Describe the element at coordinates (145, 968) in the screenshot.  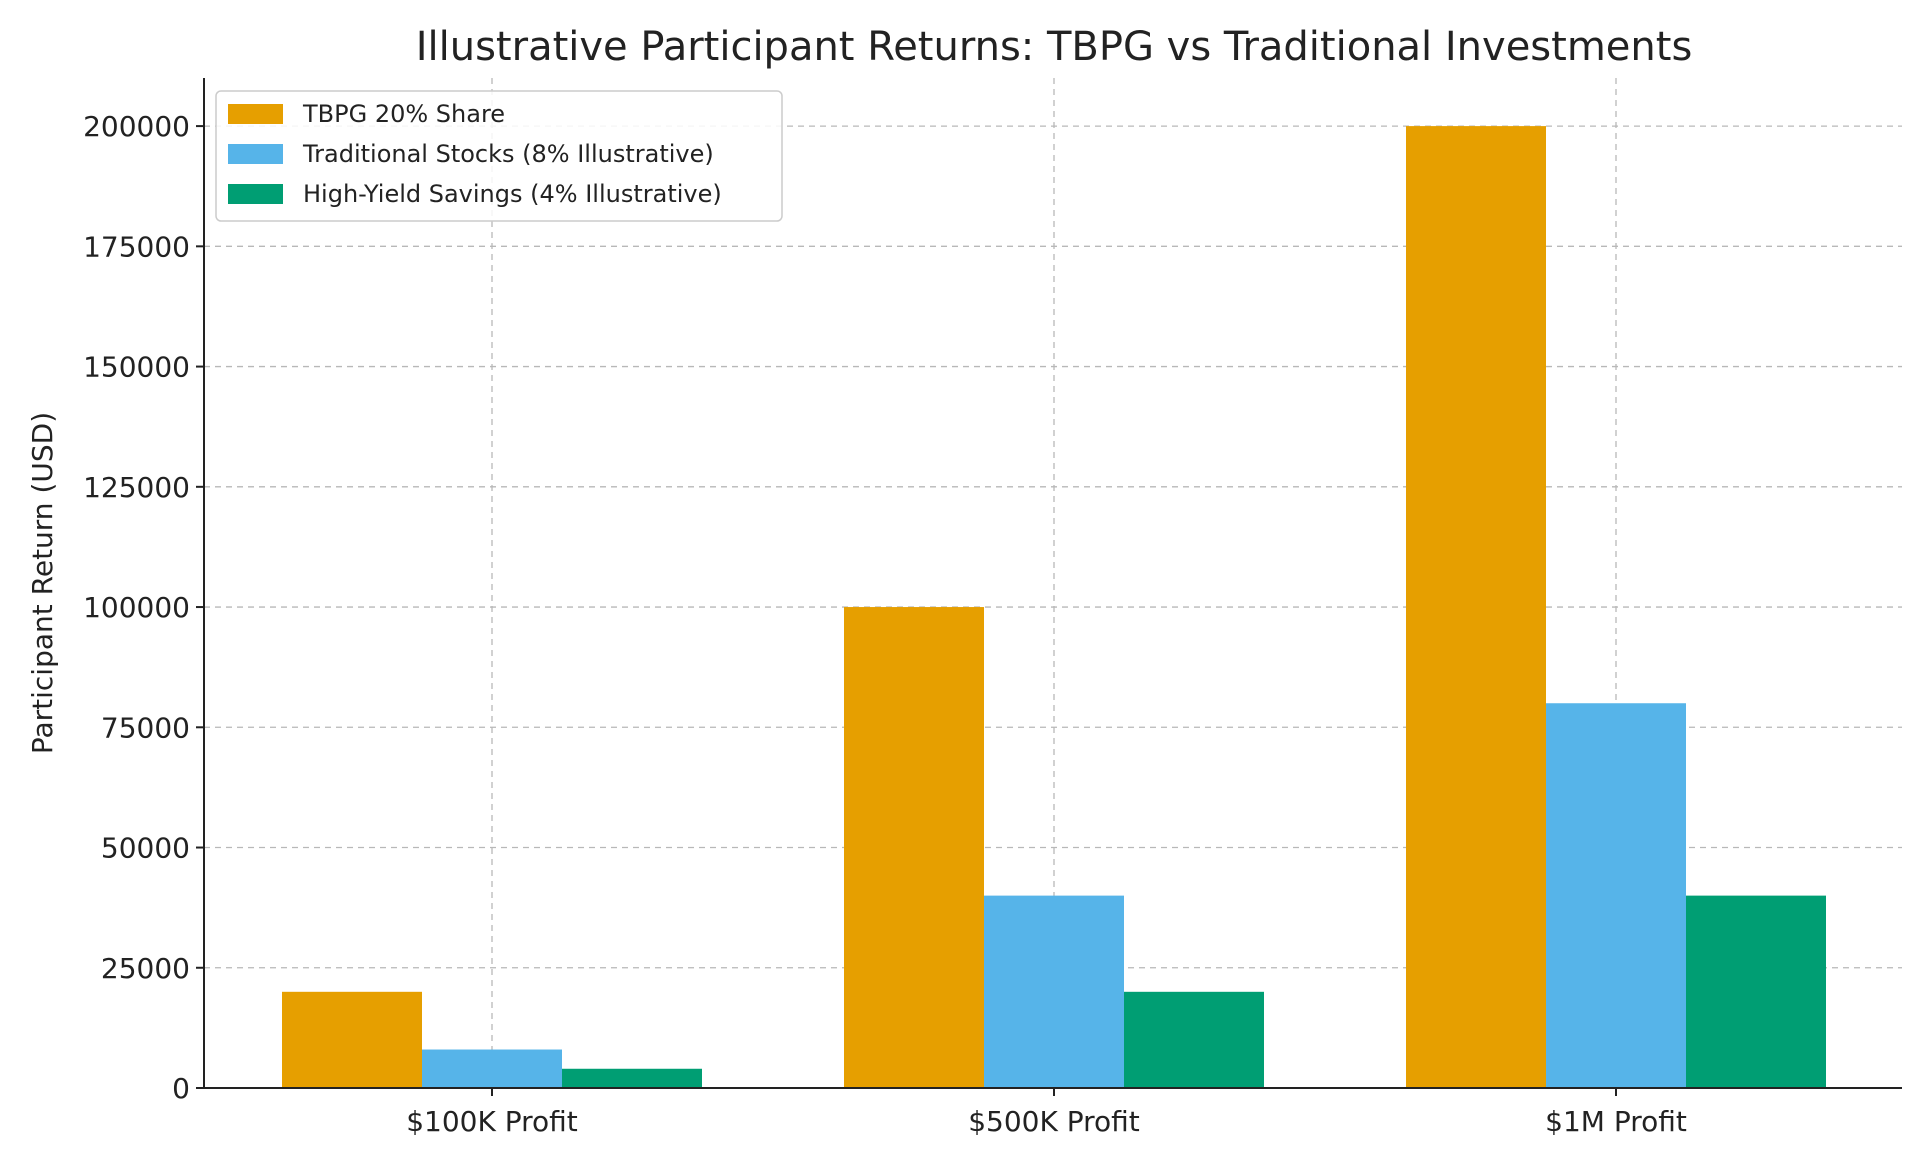
I see `y-tick-label: 25000` at that location.